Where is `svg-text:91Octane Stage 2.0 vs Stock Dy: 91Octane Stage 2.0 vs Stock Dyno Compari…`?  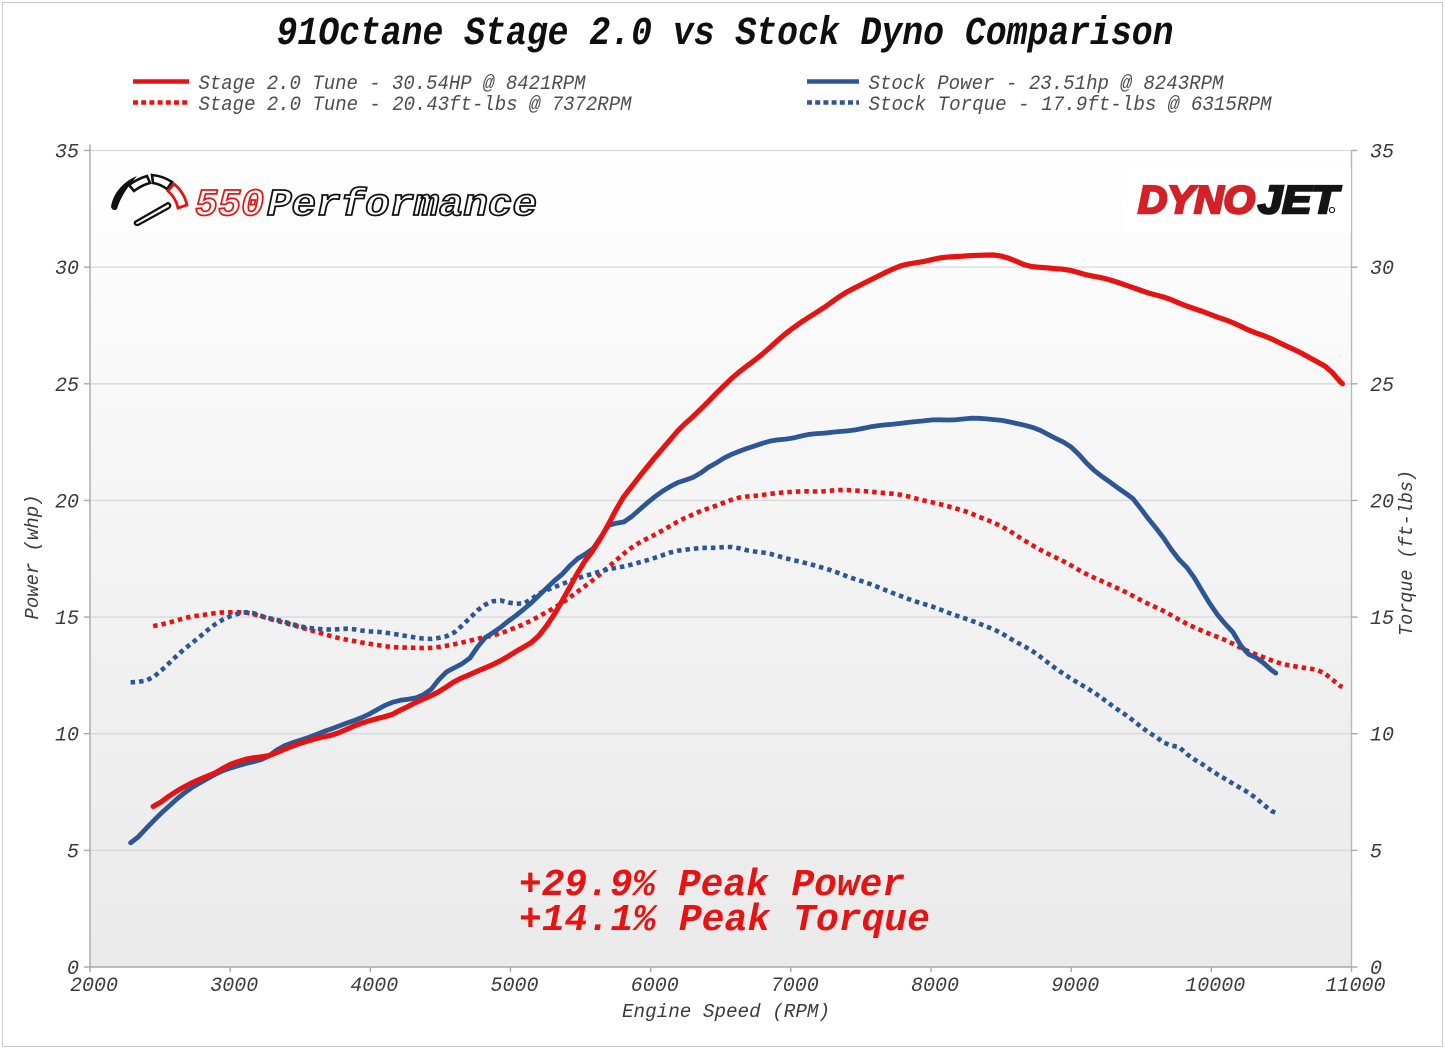 svg-text:91Octane Stage 2.0 vs Stock Dy: 91Octane Stage 2.0 vs Stock Dyno Compari… is located at coordinates (725, 34).